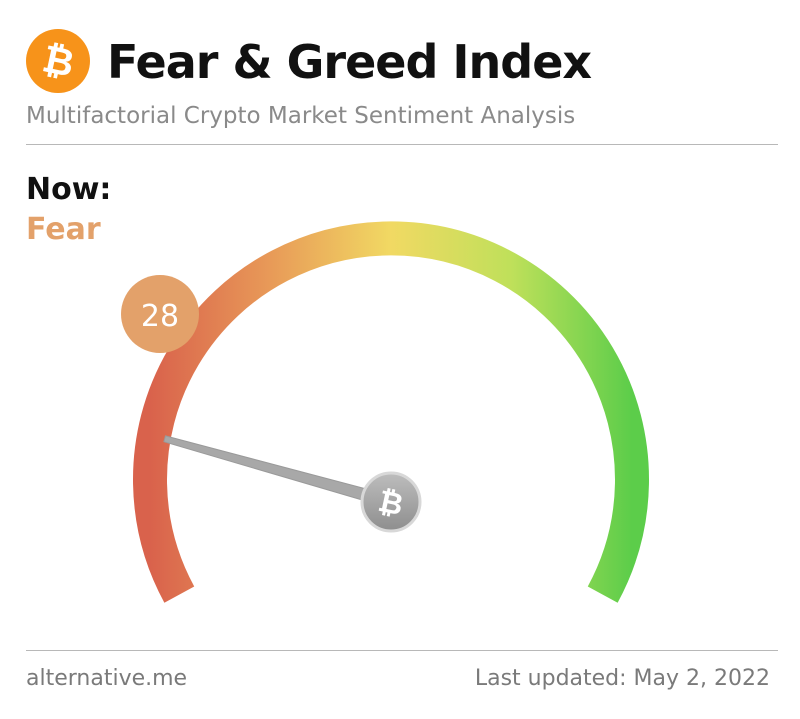  Describe the element at coordinates (402, 144) in the screenshot. I see `header-divider` at that location.